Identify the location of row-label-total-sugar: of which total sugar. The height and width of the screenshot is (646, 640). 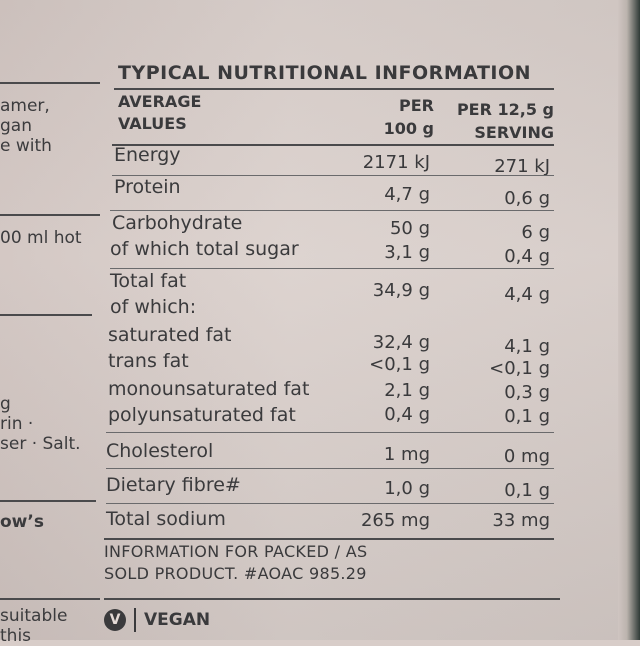
(204, 249).